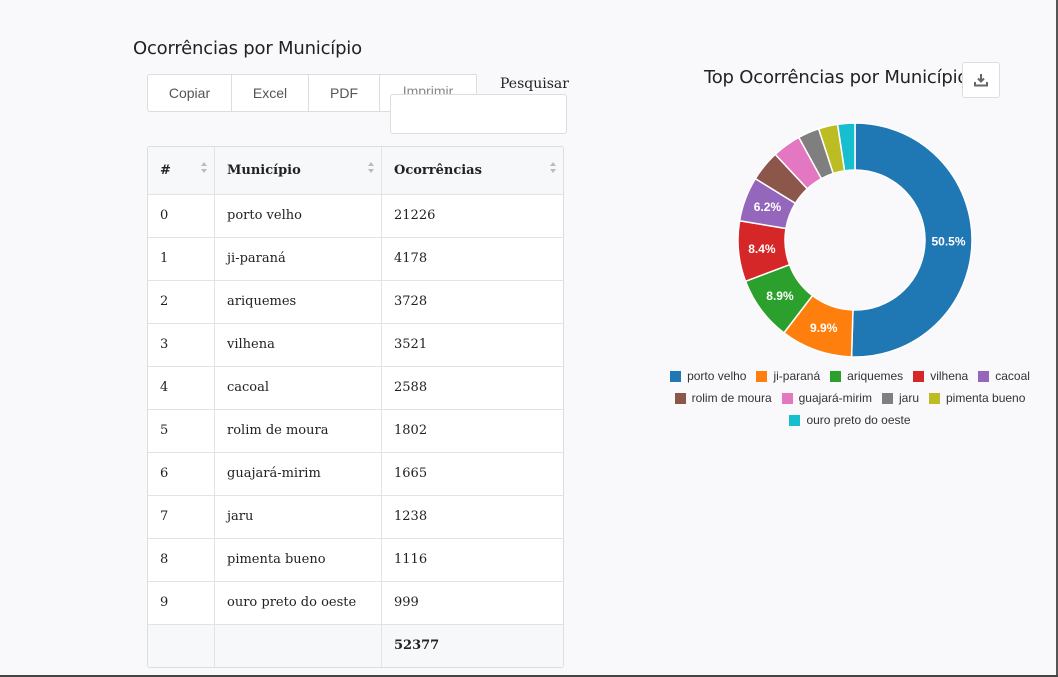 The height and width of the screenshot is (677, 1058). Describe the element at coordinates (298, 474) in the screenshot. I see `cell-municipio: guajará-mirim` at that location.